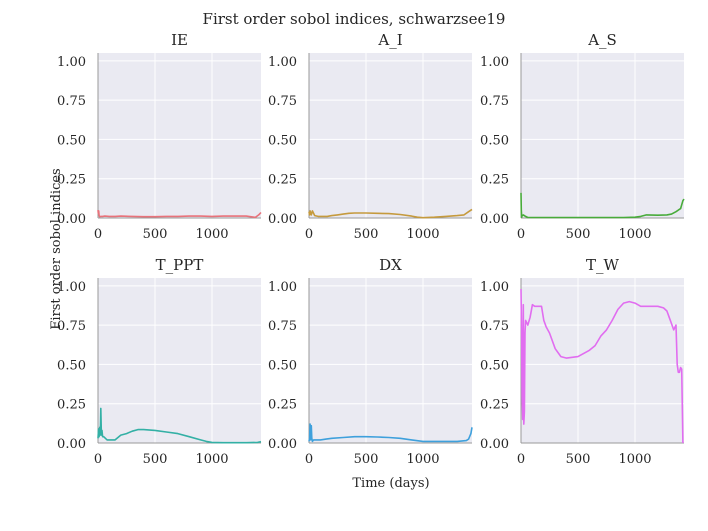 This screenshot has width=708, height=531. I want to click on figure-title: First order sobol indices, schwarzsee19, so click(354, 19).